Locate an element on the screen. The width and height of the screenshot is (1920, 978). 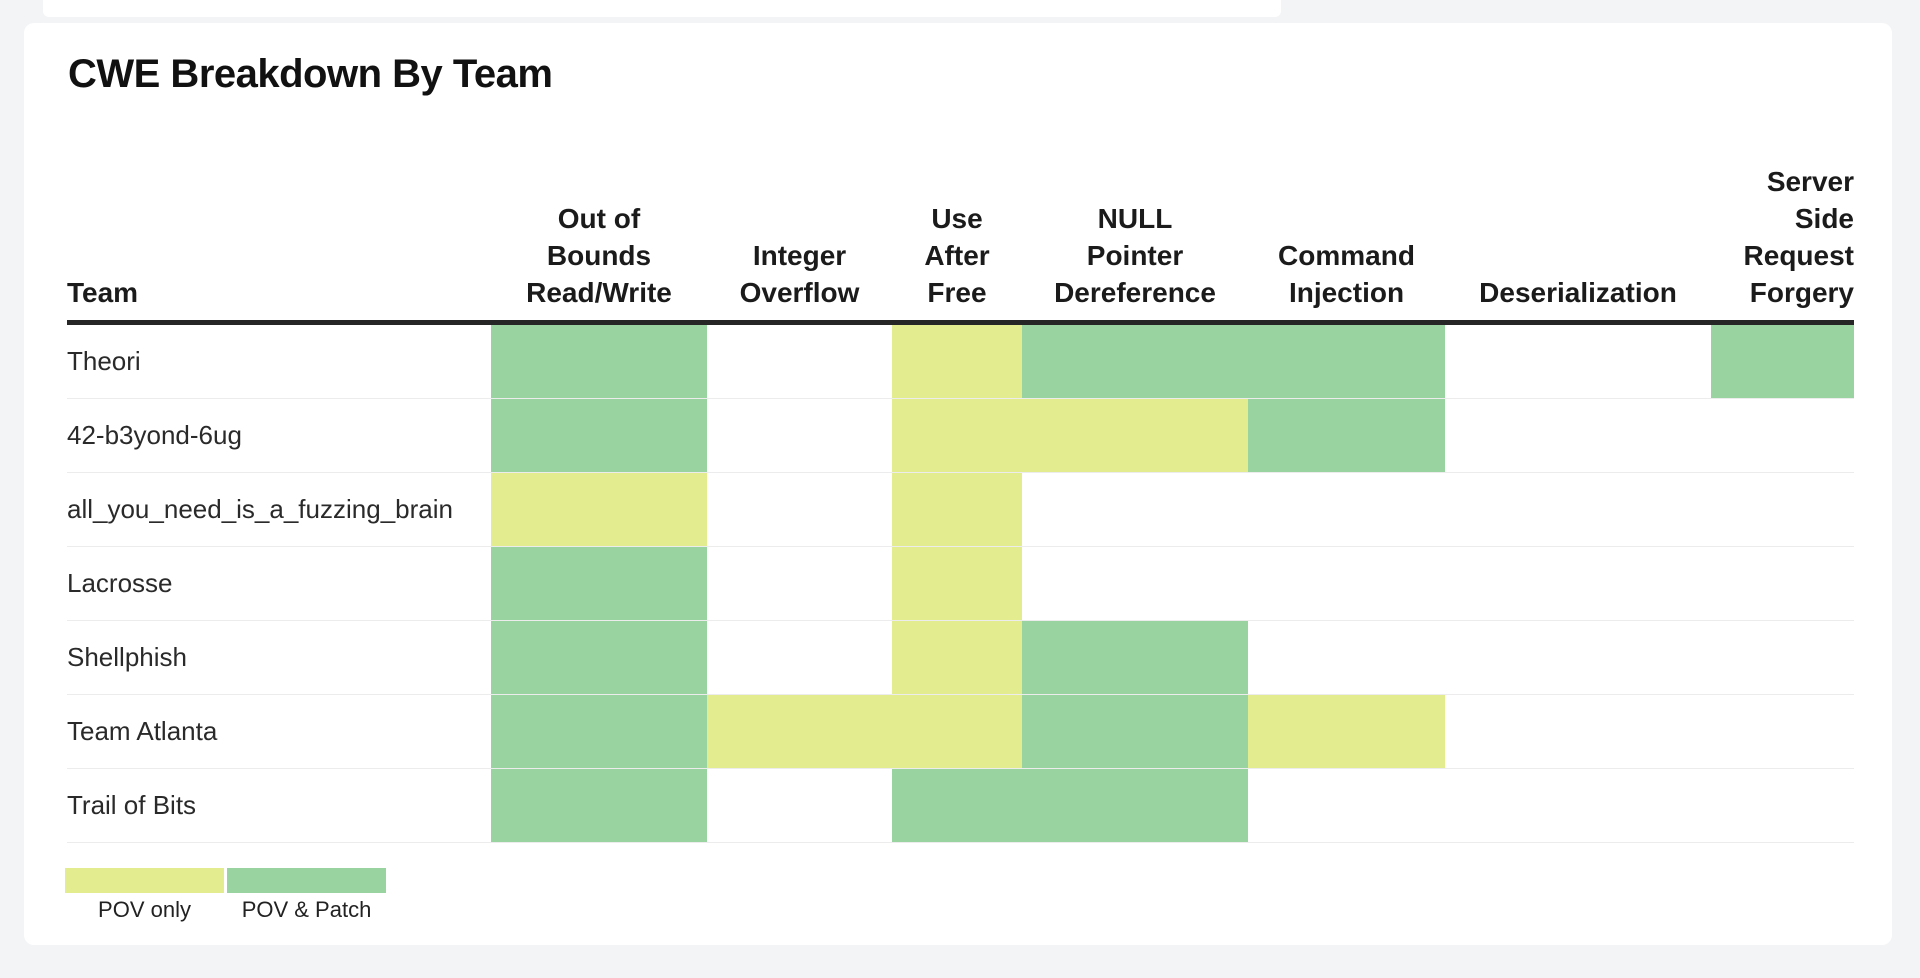
column-header-deserialization: Deserialization is located at coordinates (1578, 292).